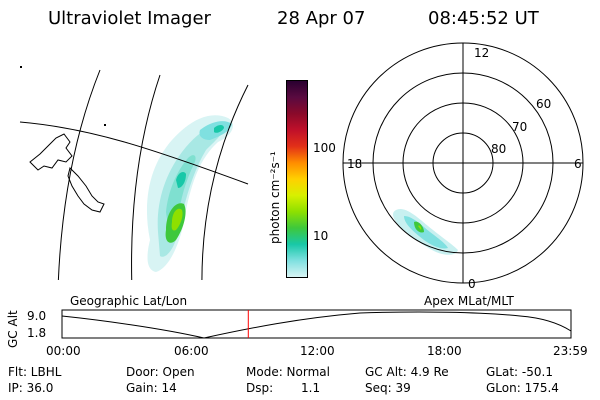 This screenshot has width=600, height=400. What do you see at coordinates (37, 333) in the screenshot?
I see `timeline-ytick-bottom: 1.8` at bounding box center [37, 333].